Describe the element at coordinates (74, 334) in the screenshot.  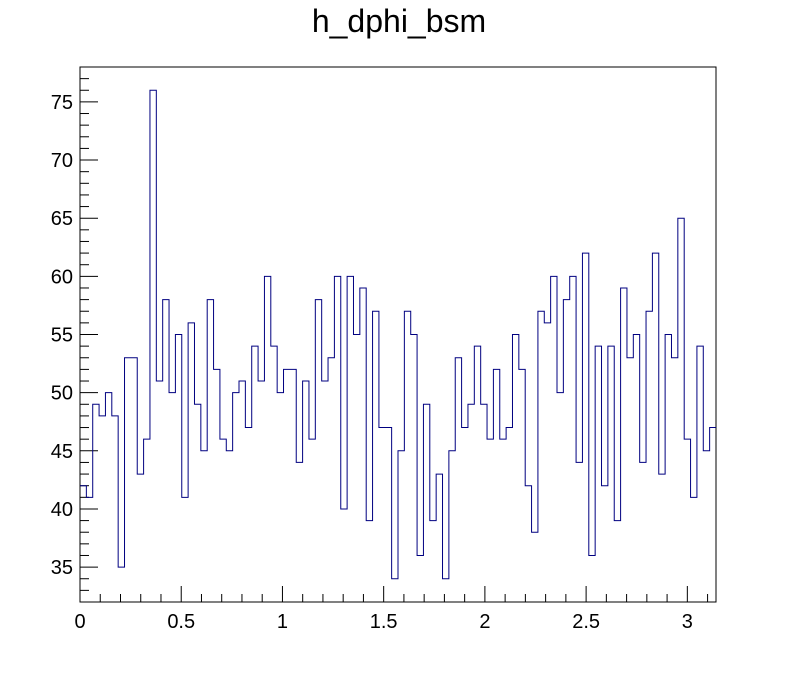
I see `y-axis: 35 40 45 50 55 60 65 70 75` at that location.